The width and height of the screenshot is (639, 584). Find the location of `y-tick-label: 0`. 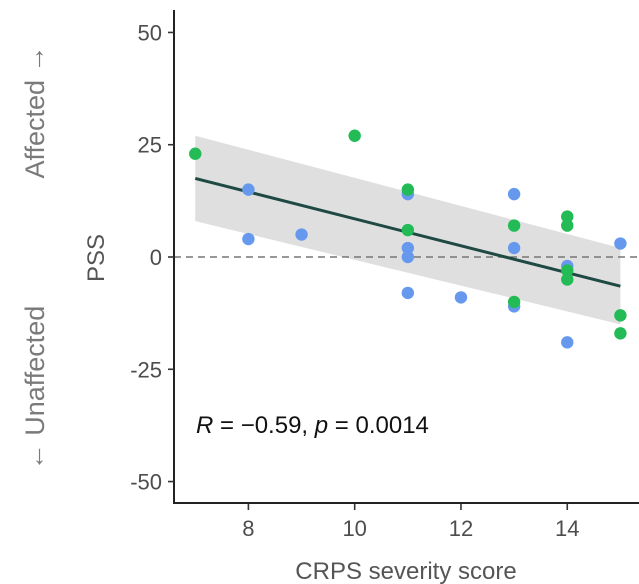

y-tick-label: 0 is located at coordinates (156, 257).